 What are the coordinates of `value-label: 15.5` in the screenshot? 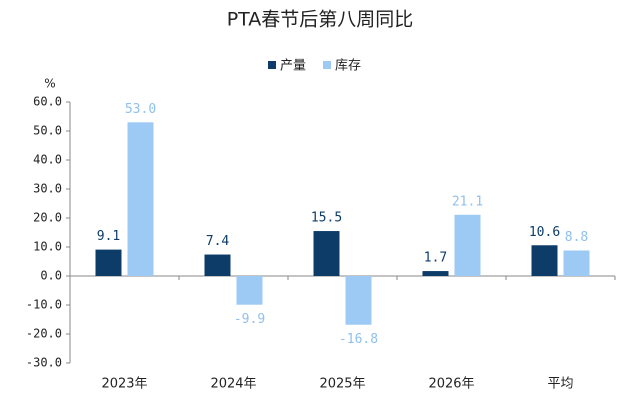 It's located at (326, 218).